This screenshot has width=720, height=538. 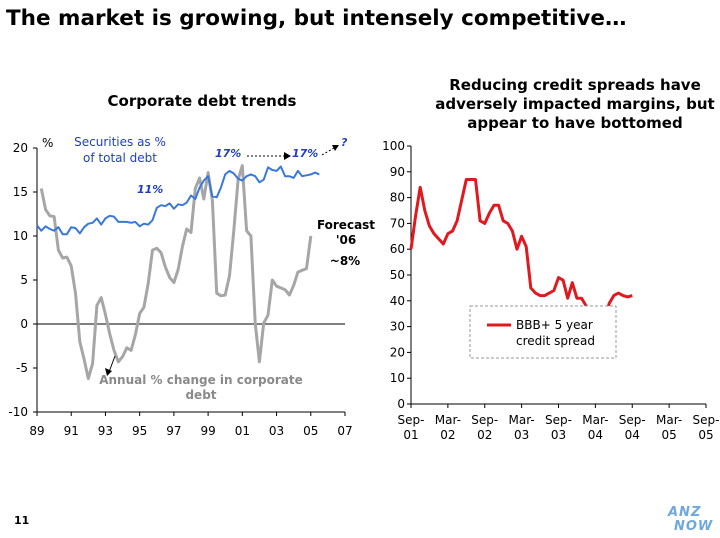 What do you see at coordinates (120, 158) in the screenshot?
I see `securities-label-line2: of total debt` at bounding box center [120, 158].